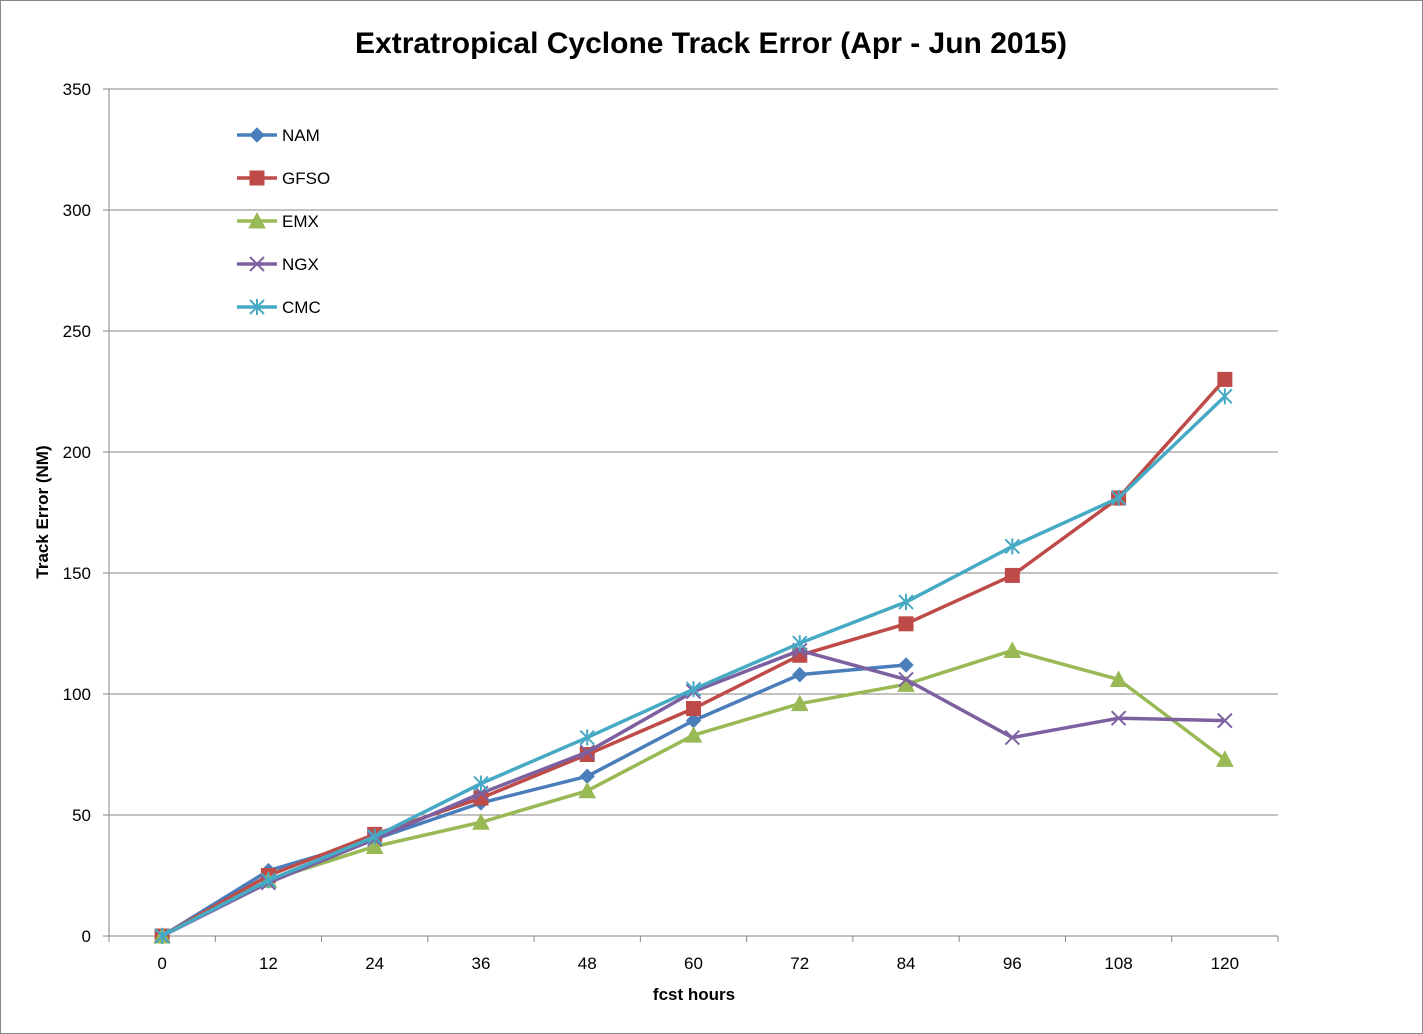  Describe the element at coordinates (257, 178) in the screenshot. I see `legend-marker-gfso` at that location.